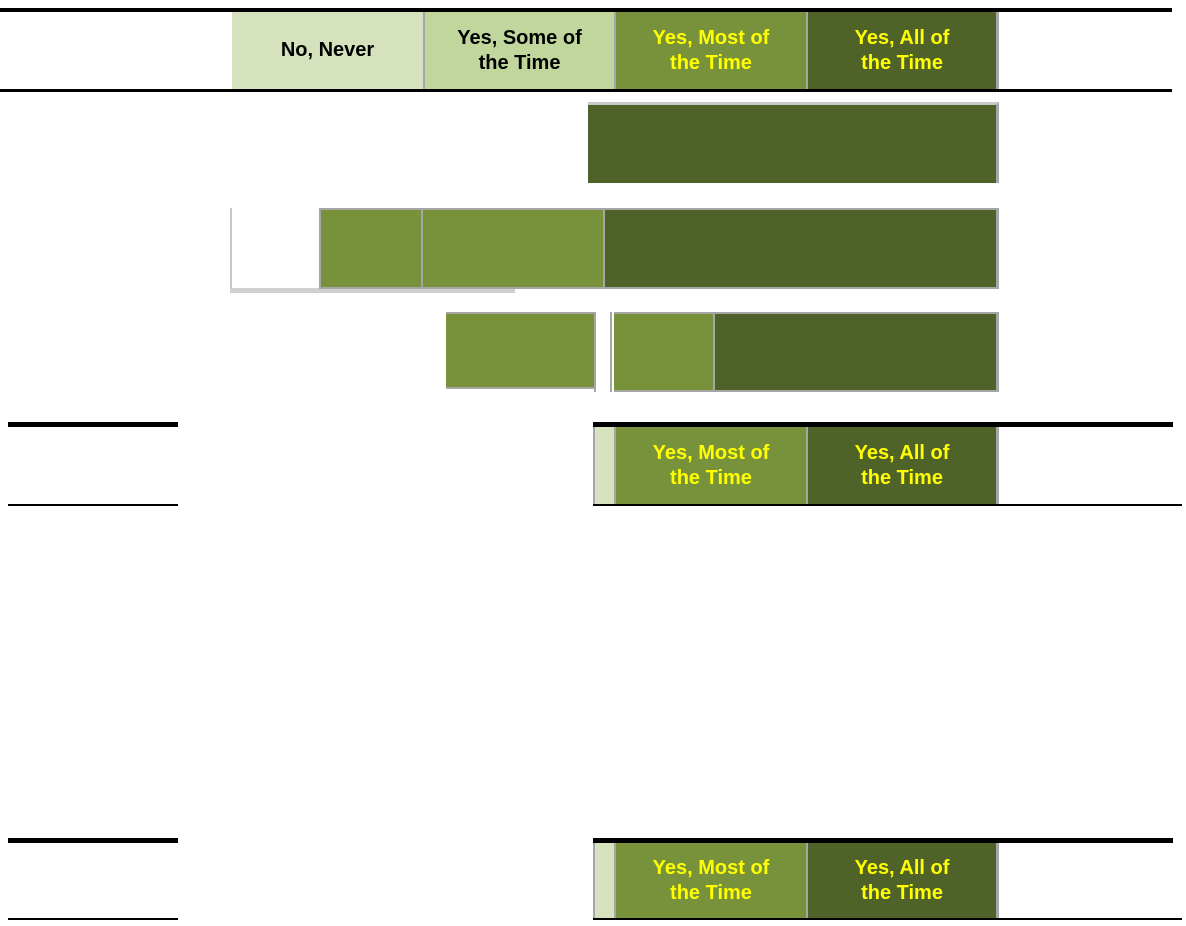 The image size is (1186, 926). Describe the element at coordinates (663, 352) in the screenshot. I see `bar-row3-most-time-b` at that location.